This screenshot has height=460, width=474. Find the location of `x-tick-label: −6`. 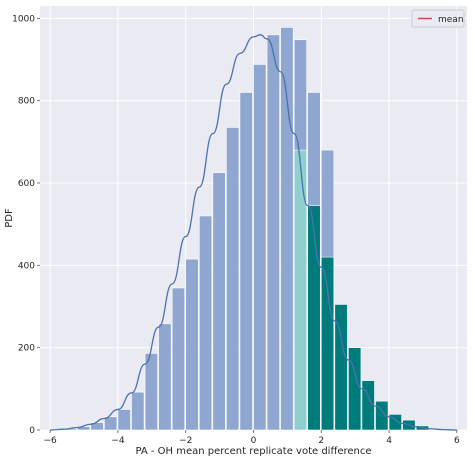

x-tick-label: −6 is located at coordinates (51, 441).